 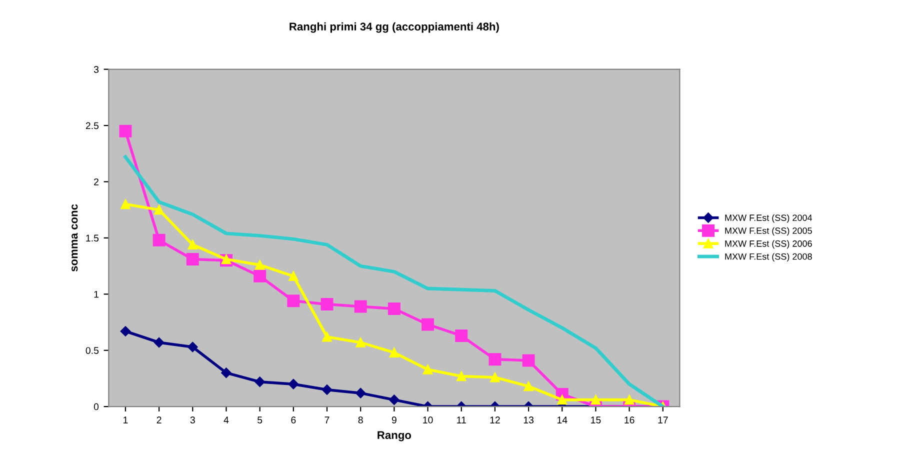 What do you see at coordinates (461, 420) in the screenshot?
I see `x-tick-label: 11` at bounding box center [461, 420].